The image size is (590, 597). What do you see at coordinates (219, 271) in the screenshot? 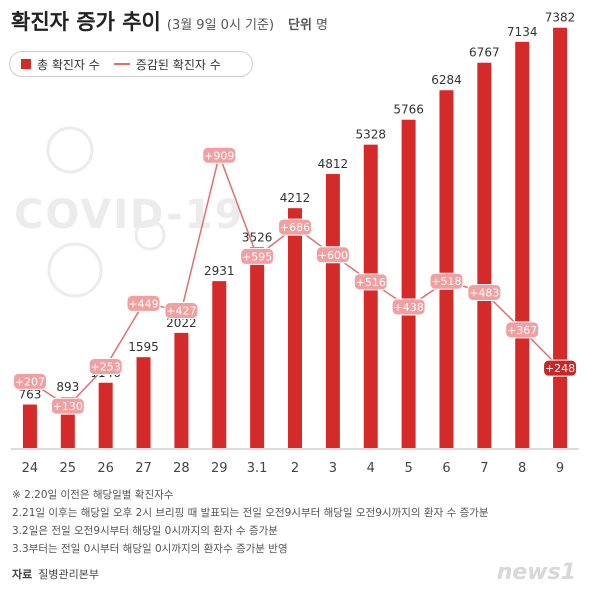
I see `bar-value-label: 2931` at bounding box center [219, 271].